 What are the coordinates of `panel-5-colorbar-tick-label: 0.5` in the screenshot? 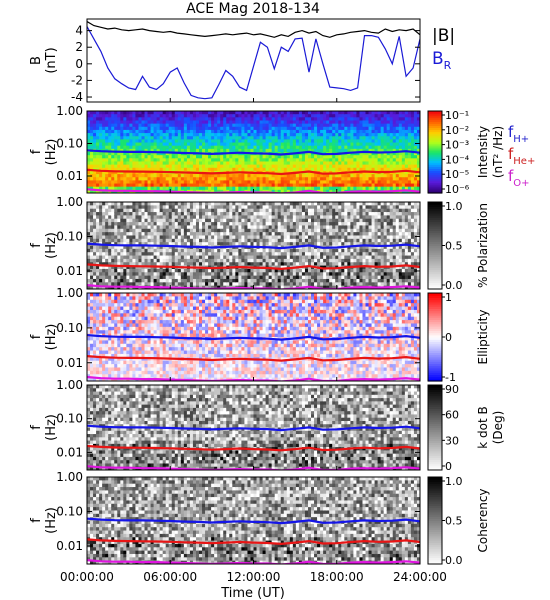 It's located at (454, 521).